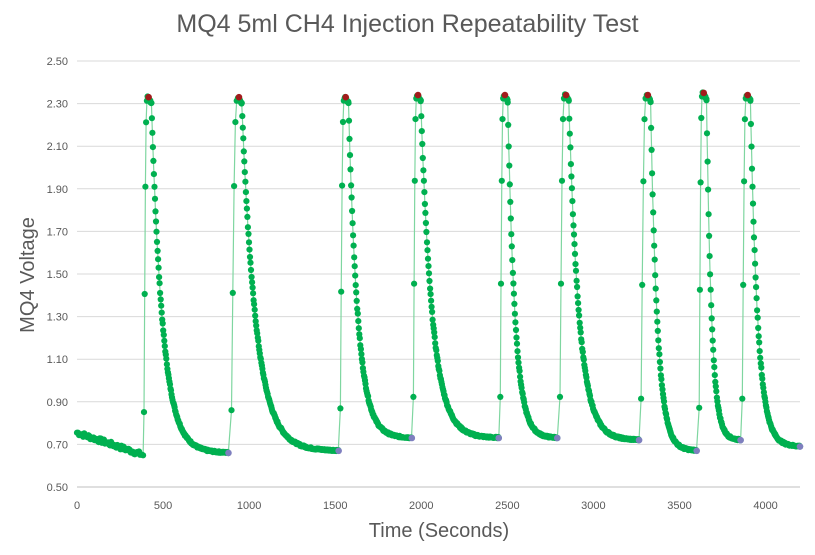 This screenshot has height=555, width=815. What do you see at coordinates (335, 506) in the screenshot?
I see `x-tick-label: 1500` at bounding box center [335, 506].